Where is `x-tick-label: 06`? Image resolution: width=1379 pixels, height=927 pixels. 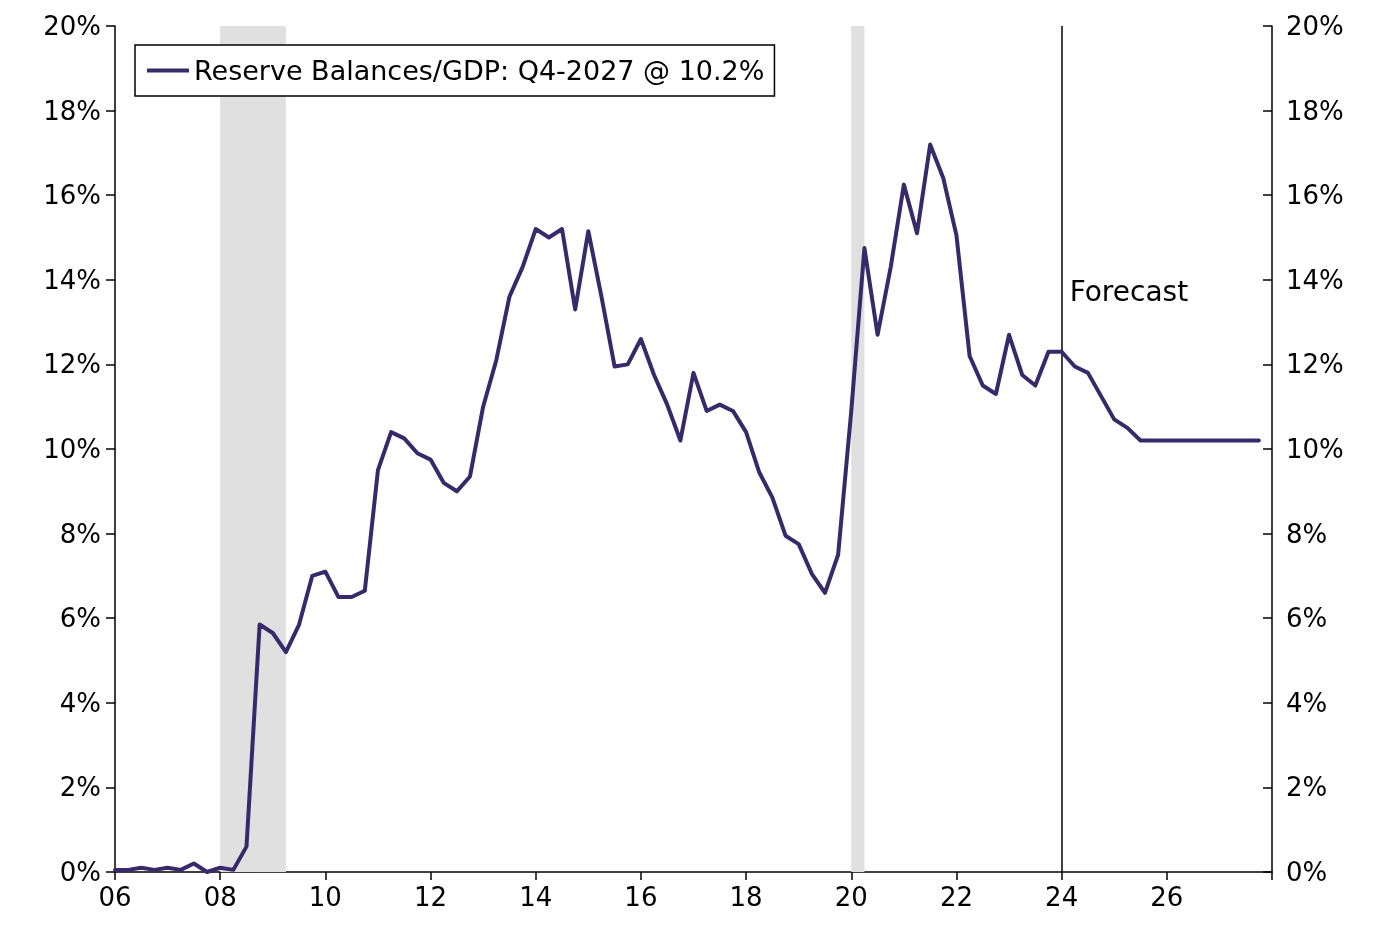 x-tick-label: 06 is located at coordinates (115, 897).